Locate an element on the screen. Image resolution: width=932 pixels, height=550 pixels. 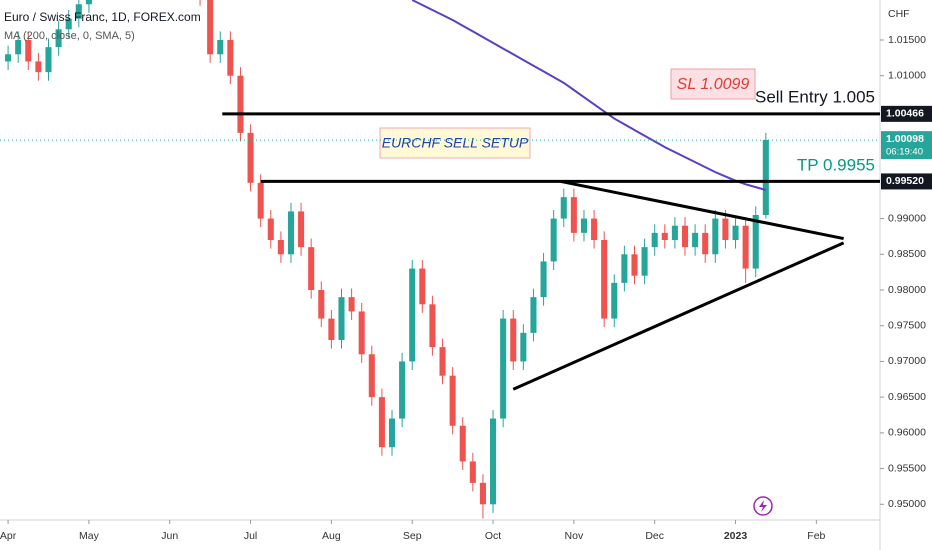
chart-title: Euro / Swiss Franc, 1D, FOREX.com is located at coordinates (102, 17).